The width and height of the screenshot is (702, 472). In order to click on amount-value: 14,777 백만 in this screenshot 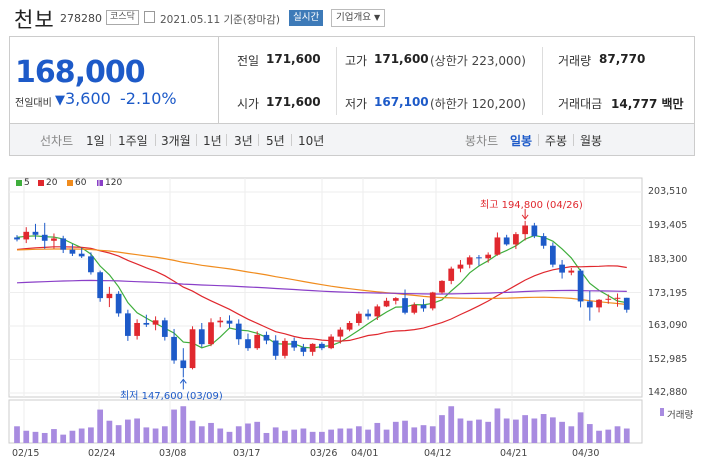, I will do `click(647, 104)`.